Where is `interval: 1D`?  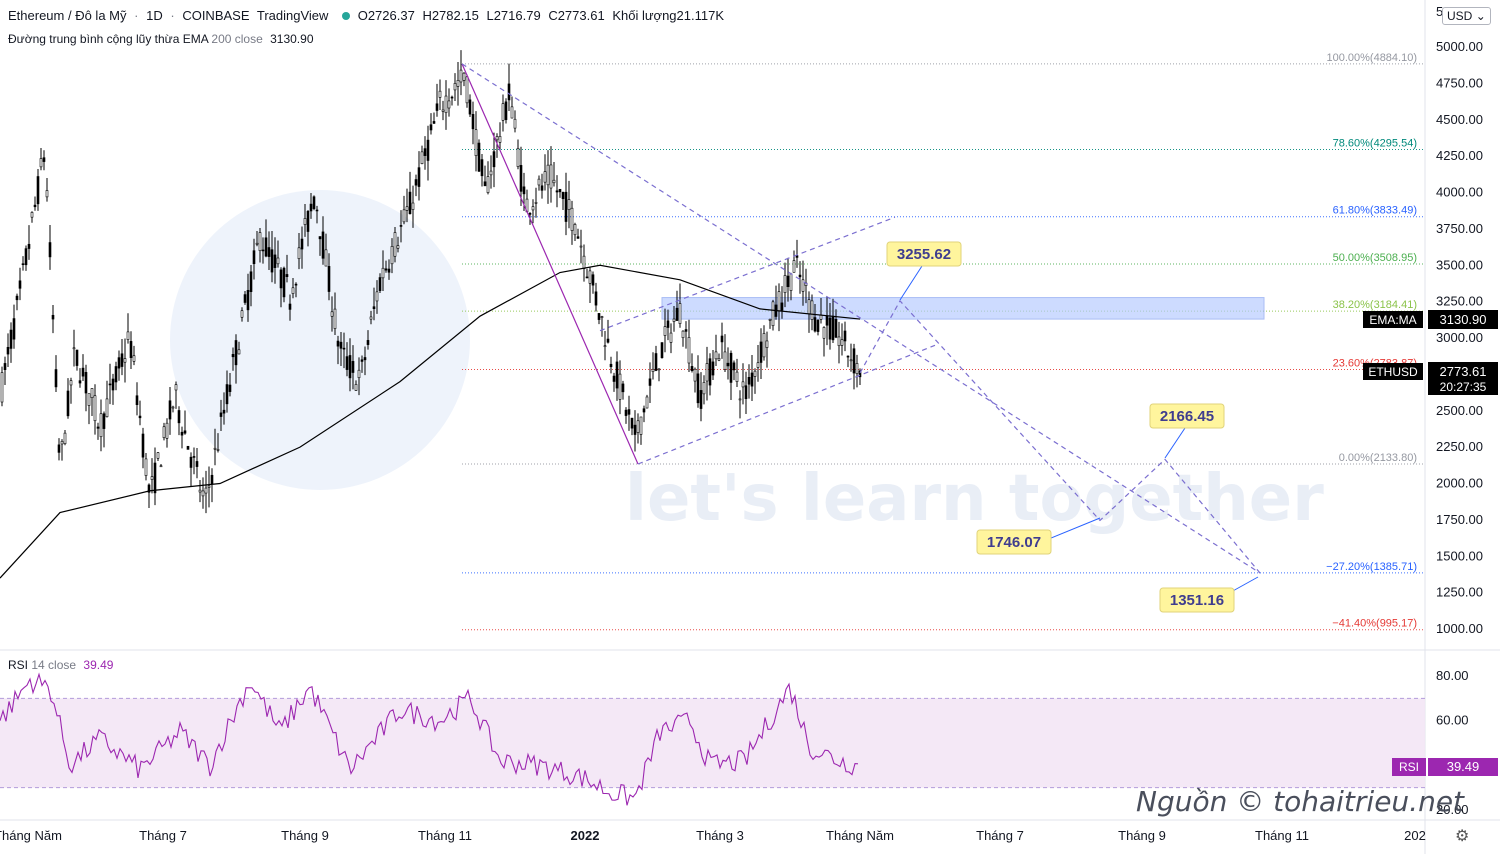
interval: 1D is located at coordinates (154, 15).